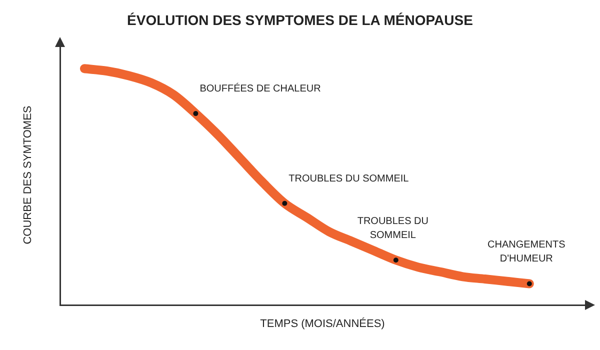 The height and width of the screenshot is (350, 600). I want to click on annotation: CHANGEMENTS D'HUMEUR, so click(526, 252).